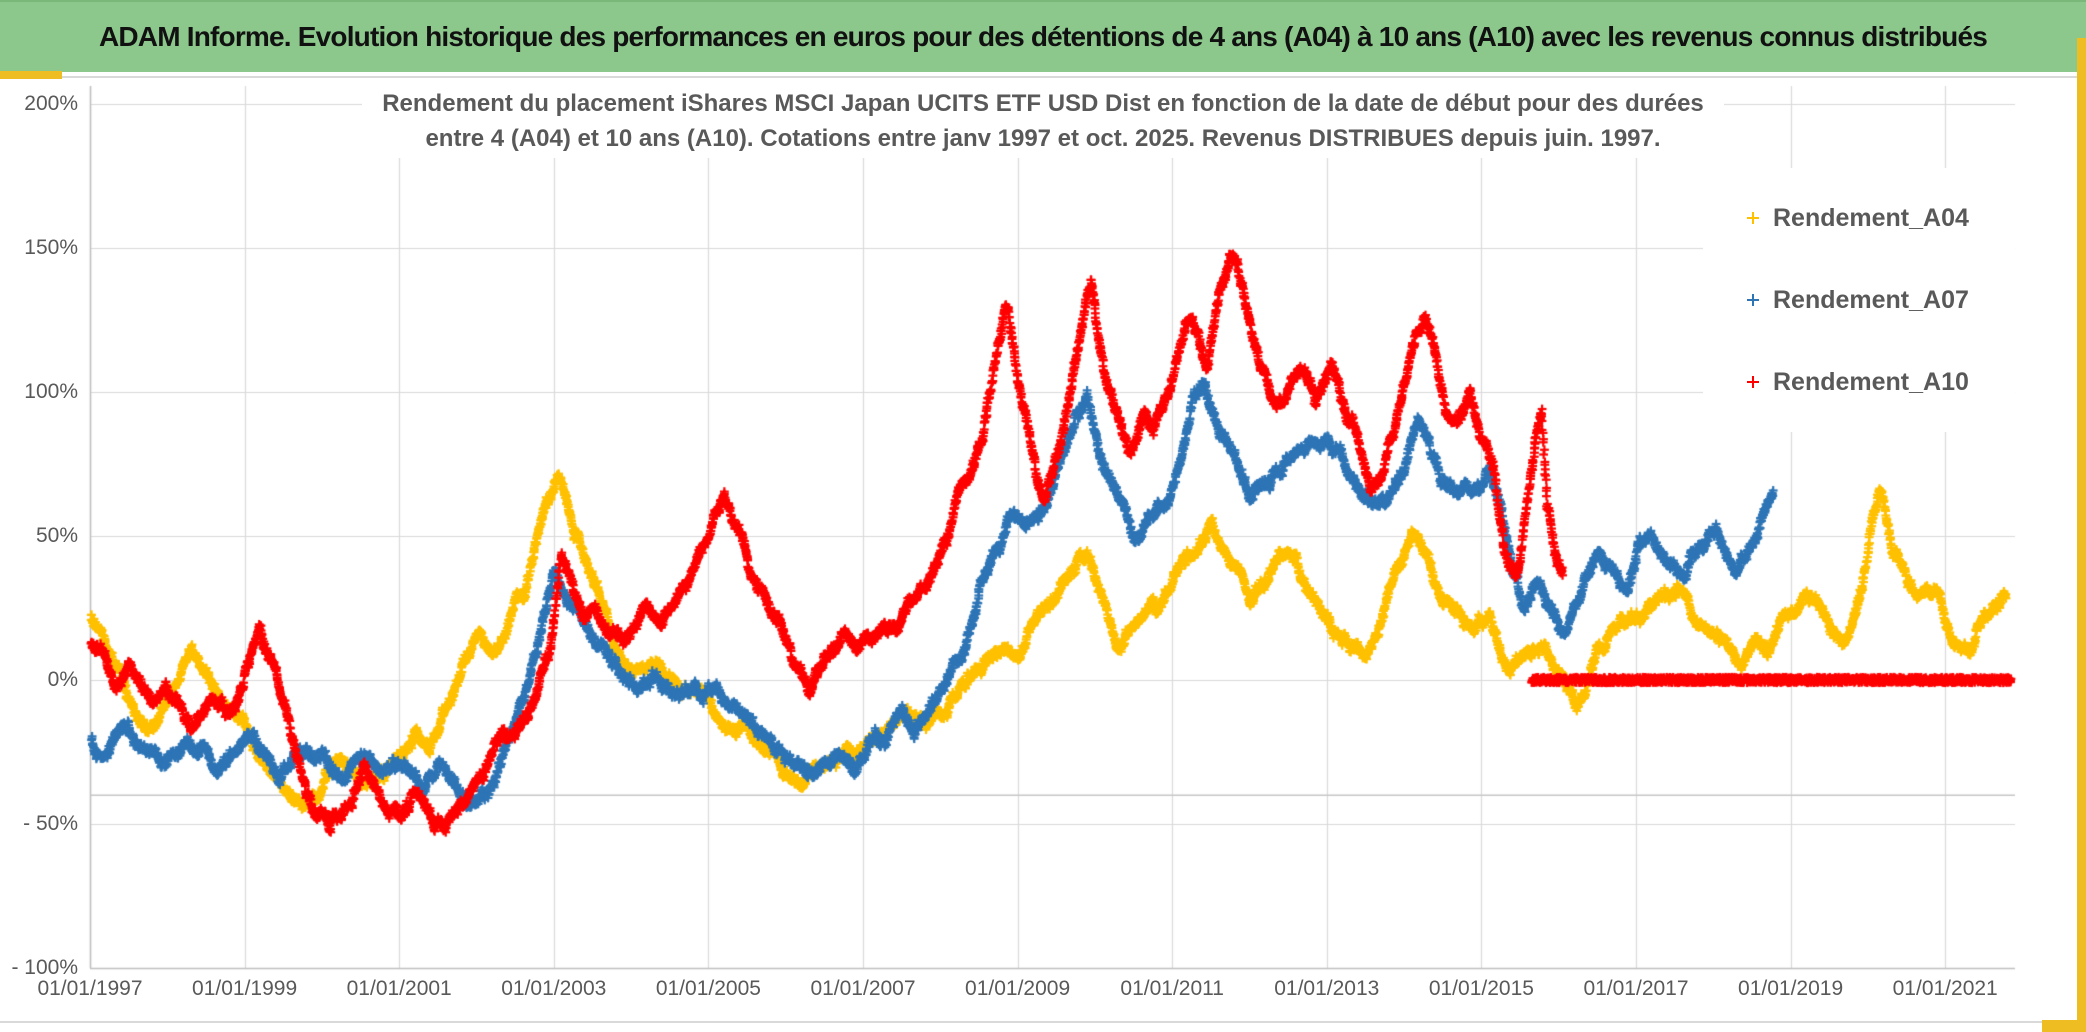  Describe the element at coordinates (1043, 77) in the screenshot. I see `banner-divider` at that location.